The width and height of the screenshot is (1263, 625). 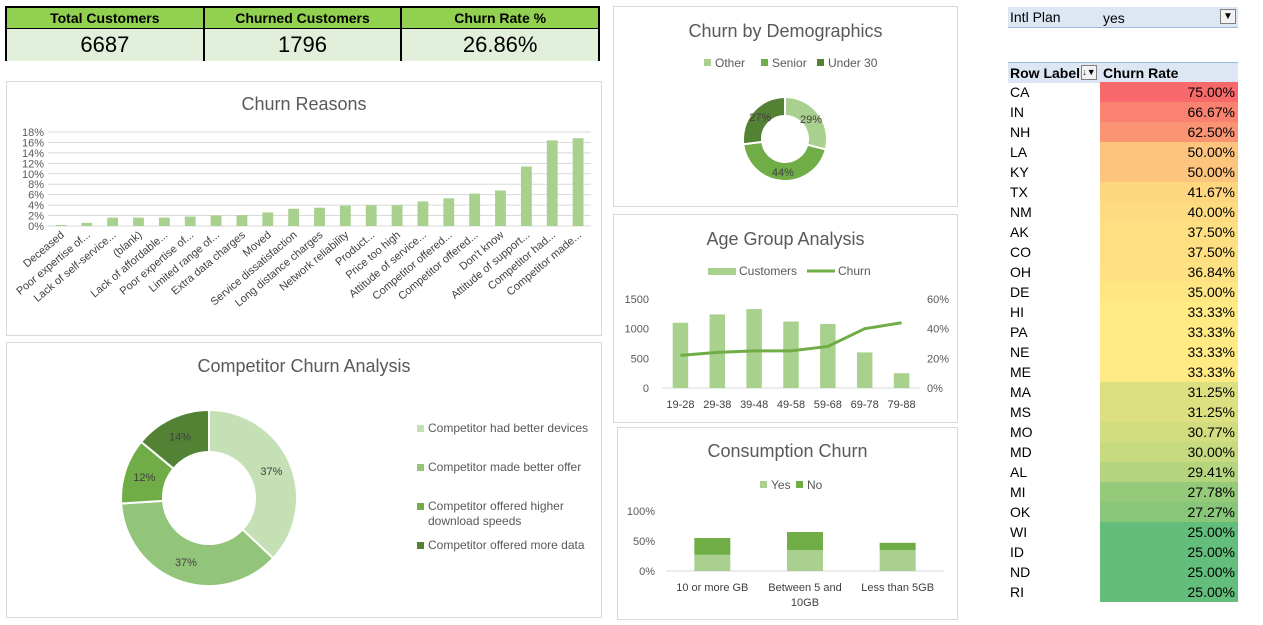 I want to click on chart-title: Competitor Churn Analysis, so click(x=304, y=366).